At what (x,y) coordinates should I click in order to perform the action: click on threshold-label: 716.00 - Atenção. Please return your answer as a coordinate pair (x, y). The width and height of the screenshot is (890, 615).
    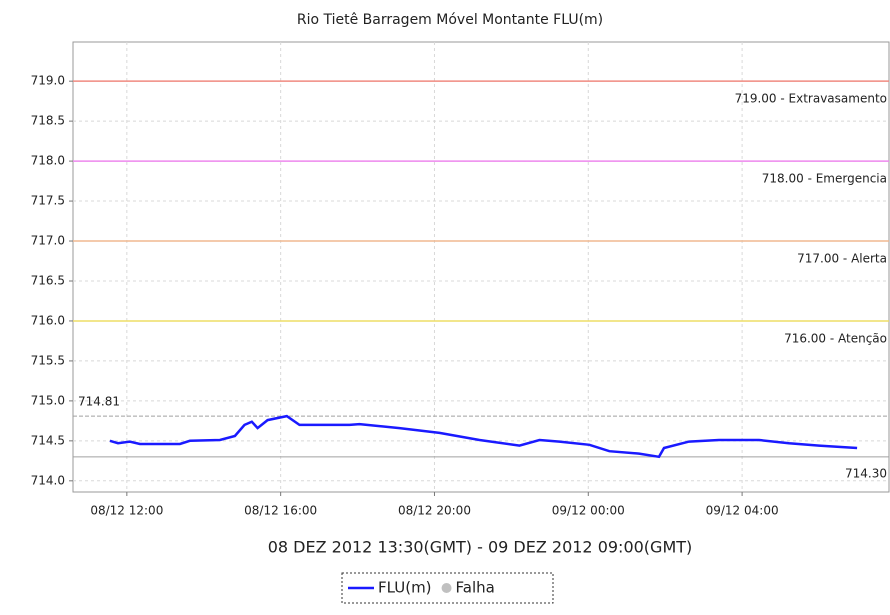
    Looking at the image, I should click on (835, 338).